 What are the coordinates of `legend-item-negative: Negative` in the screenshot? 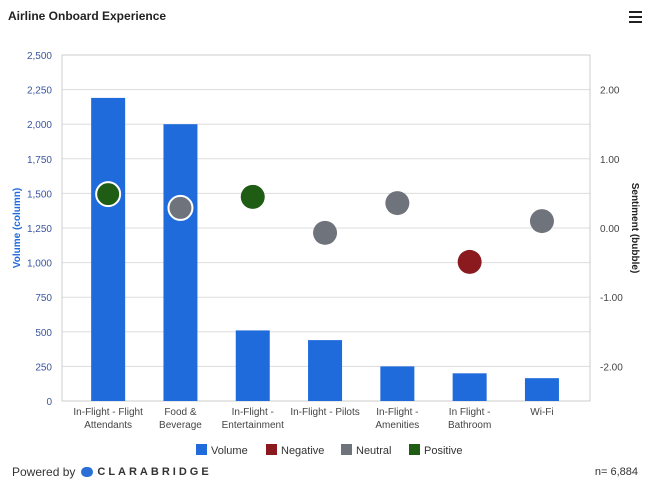 It's located at (302, 451).